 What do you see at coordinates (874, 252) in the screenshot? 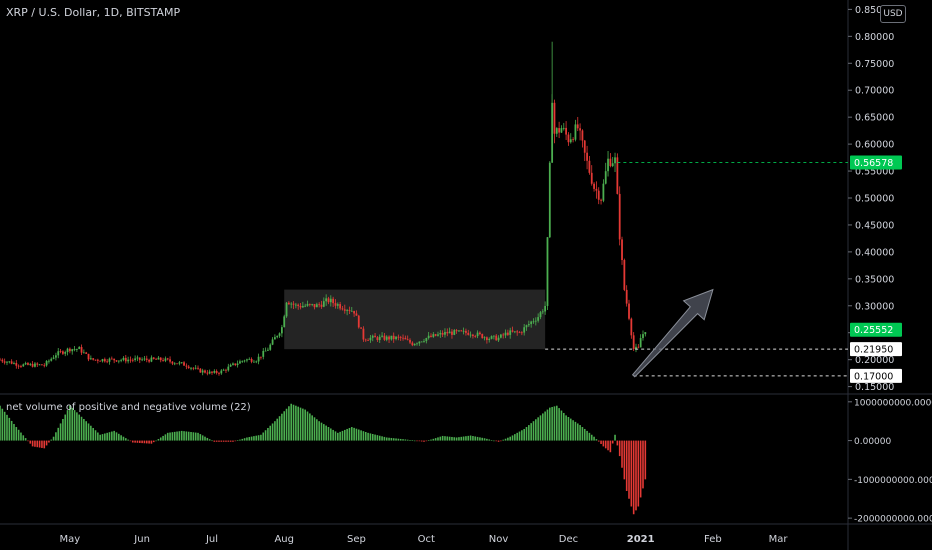
I see `price-tick-label: 0.40000` at bounding box center [874, 252].